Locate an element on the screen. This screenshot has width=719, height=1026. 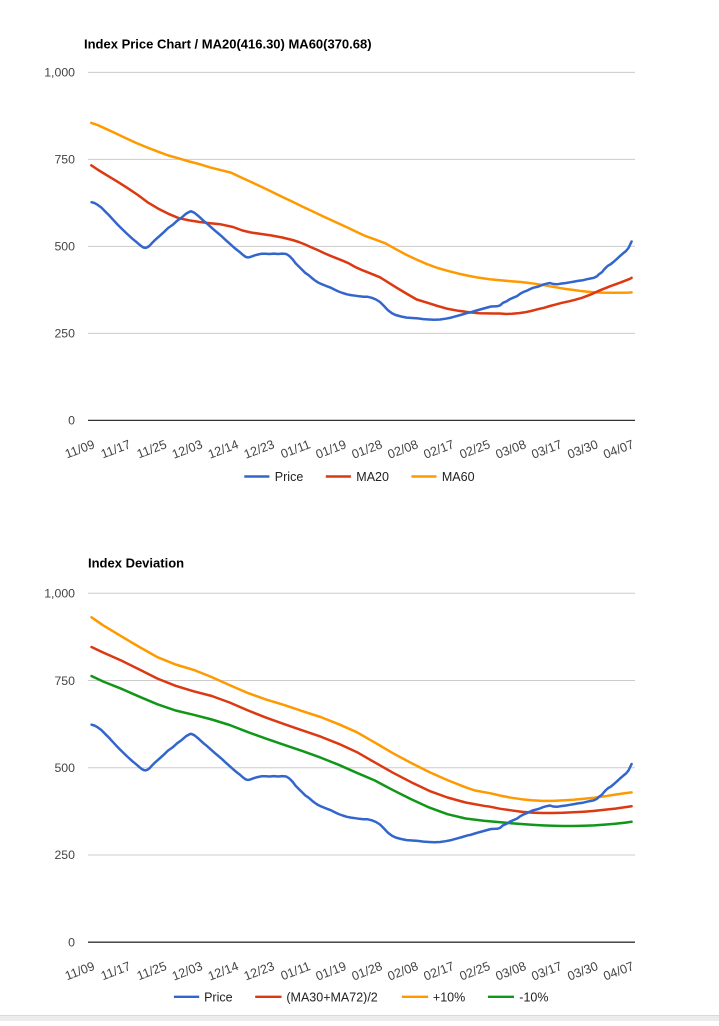
svg-text: MA20 is located at coordinates (372, 477).